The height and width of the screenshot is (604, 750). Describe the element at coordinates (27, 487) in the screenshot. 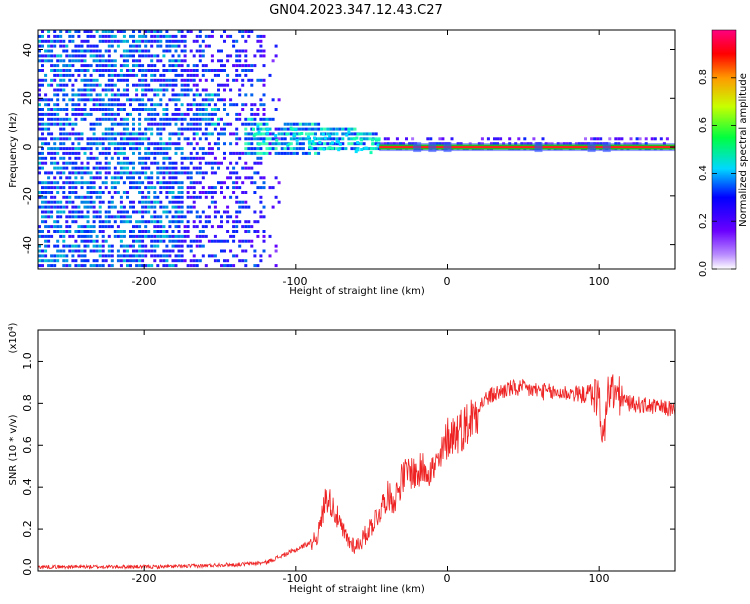

I see `y-tick-label: 0.4` at that location.